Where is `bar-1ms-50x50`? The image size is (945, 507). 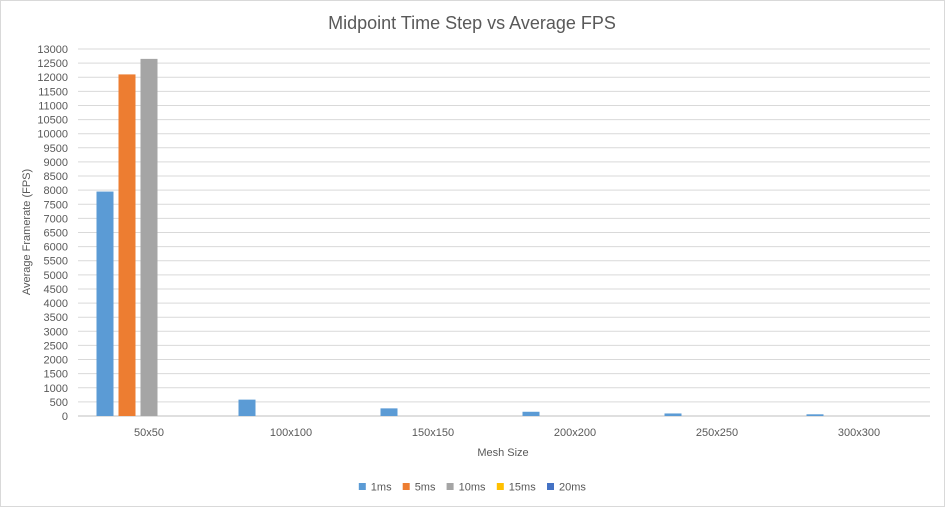
bar-1ms-50x50 is located at coordinates (105, 303).